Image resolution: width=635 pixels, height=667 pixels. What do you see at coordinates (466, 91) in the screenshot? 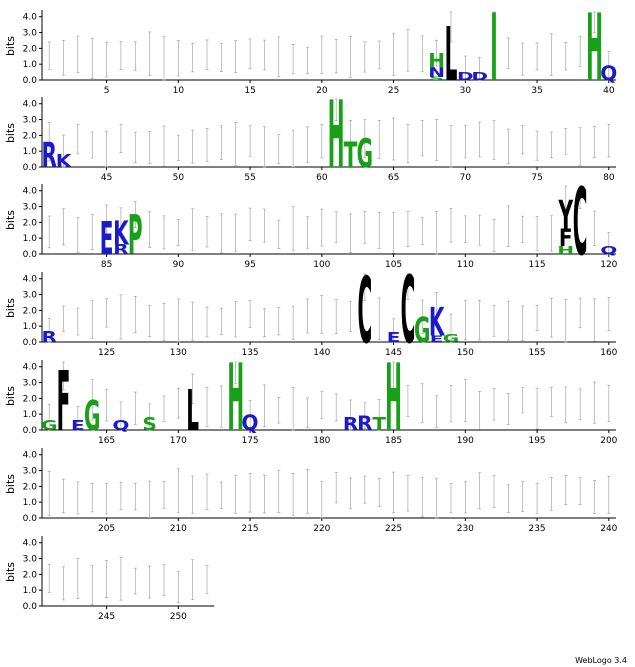
I see `x-tick-label: 30` at bounding box center [466, 91].